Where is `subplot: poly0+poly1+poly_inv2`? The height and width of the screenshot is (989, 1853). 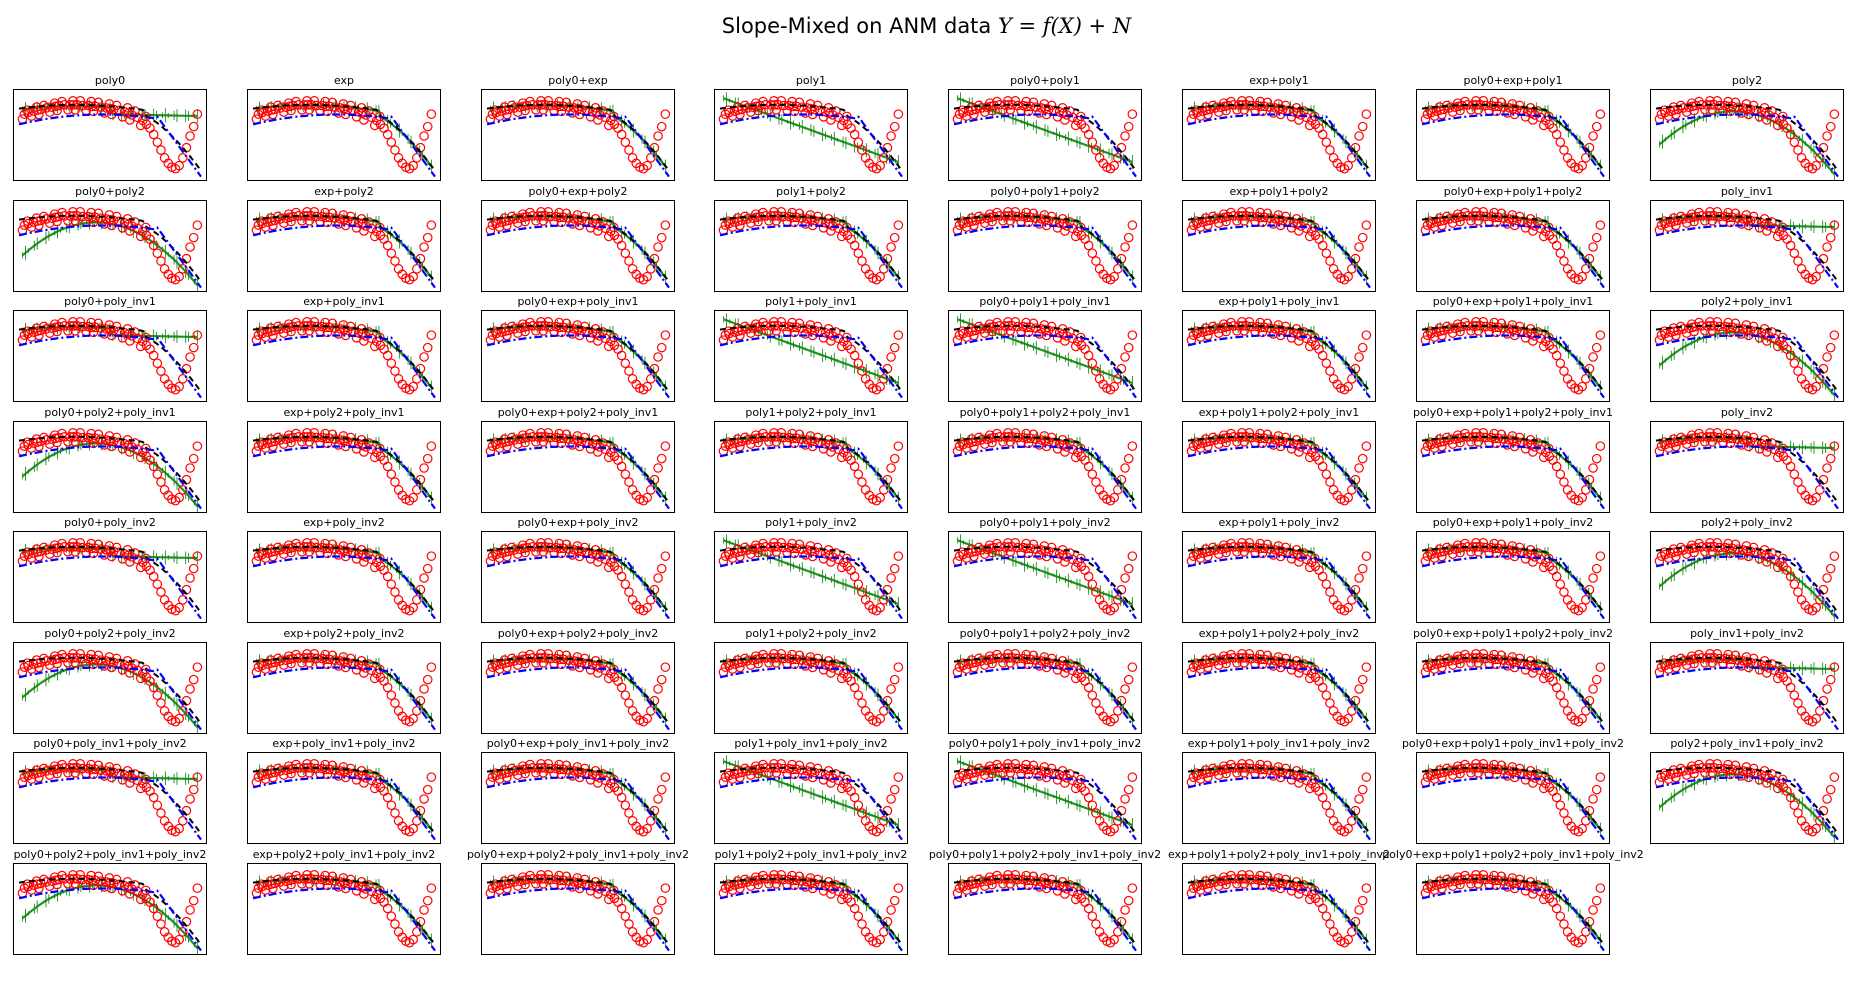 subplot: poly0+poly1+poly_inv2 is located at coordinates (1045, 570).